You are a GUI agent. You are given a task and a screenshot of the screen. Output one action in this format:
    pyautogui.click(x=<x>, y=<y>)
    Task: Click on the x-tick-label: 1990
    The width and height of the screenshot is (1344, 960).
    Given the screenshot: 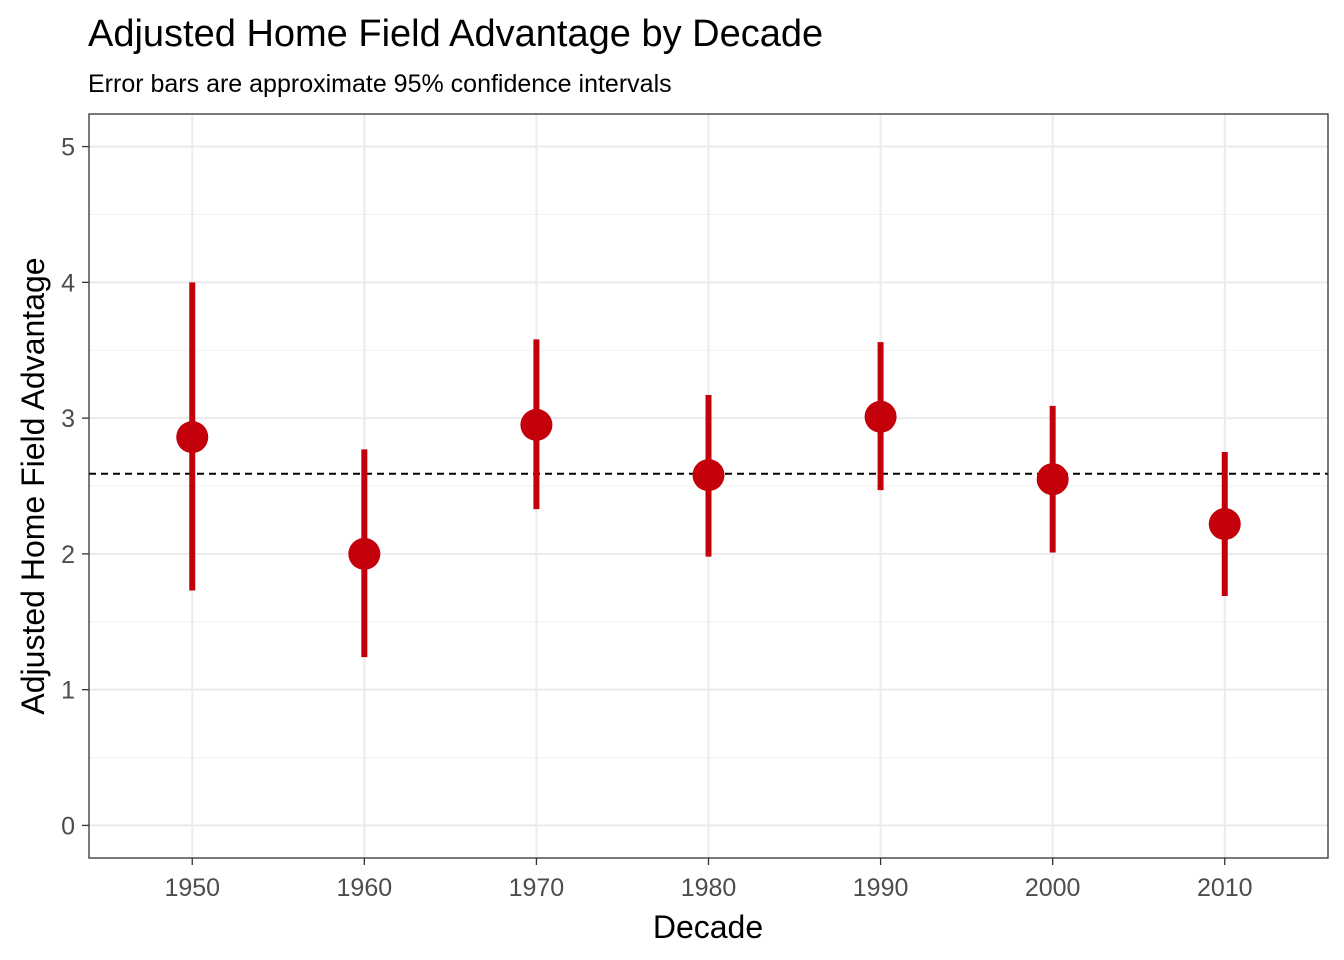 What is the action you would take?
    pyautogui.click(x=881, y=888)
    